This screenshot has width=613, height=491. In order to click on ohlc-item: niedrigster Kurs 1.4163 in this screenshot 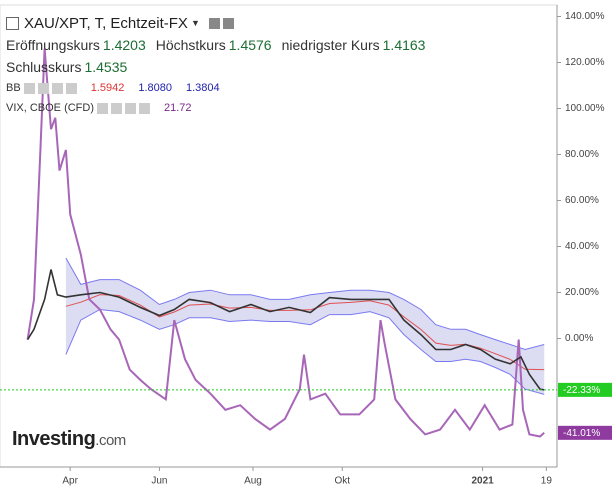, I will do `click(354, 45)`.